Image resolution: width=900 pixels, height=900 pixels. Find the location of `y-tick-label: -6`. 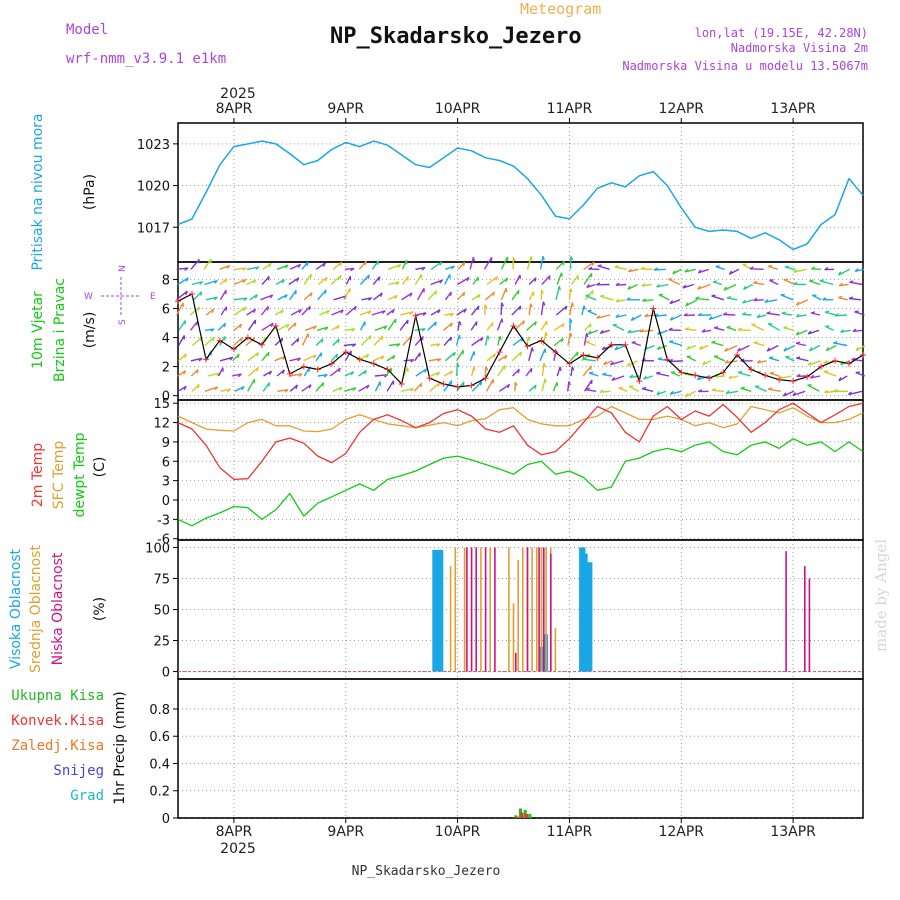

y-tick-label: -6 is located at coordinates (163, 540).